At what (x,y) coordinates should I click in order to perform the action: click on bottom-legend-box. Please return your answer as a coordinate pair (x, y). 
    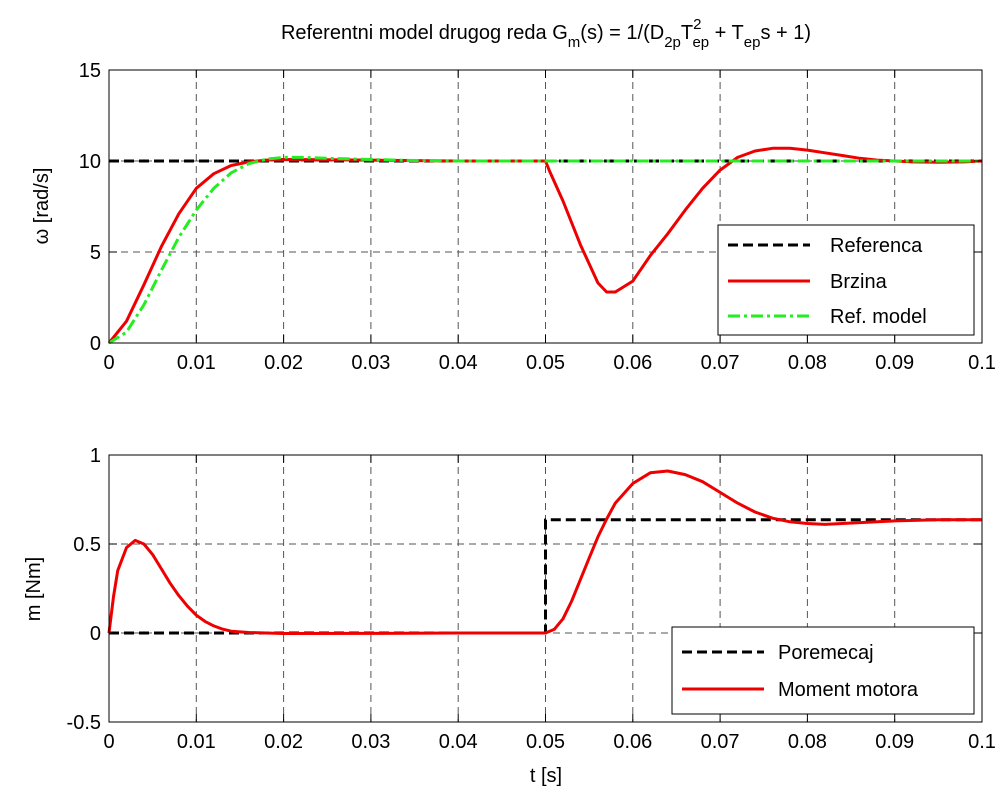
    Looking at the image, I should click on (823, 670).